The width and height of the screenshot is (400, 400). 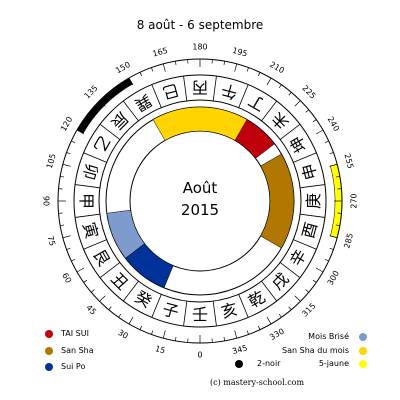 What do you see at coordinates (123, 67) in the screenshot?
I see `degree-label: 150` at bounding box center [123, 67].